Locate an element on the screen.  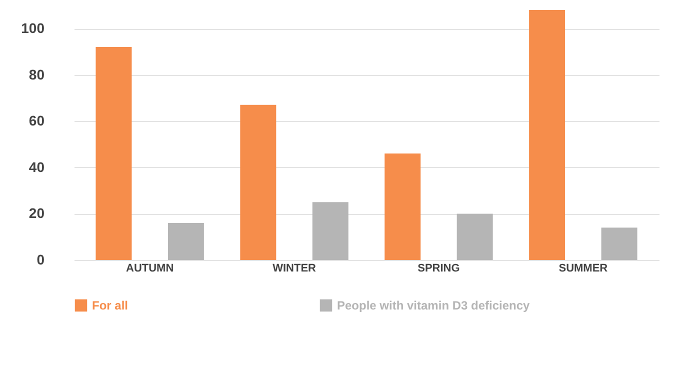
y-tick-label: 40 is located at coordinates (36, 166).